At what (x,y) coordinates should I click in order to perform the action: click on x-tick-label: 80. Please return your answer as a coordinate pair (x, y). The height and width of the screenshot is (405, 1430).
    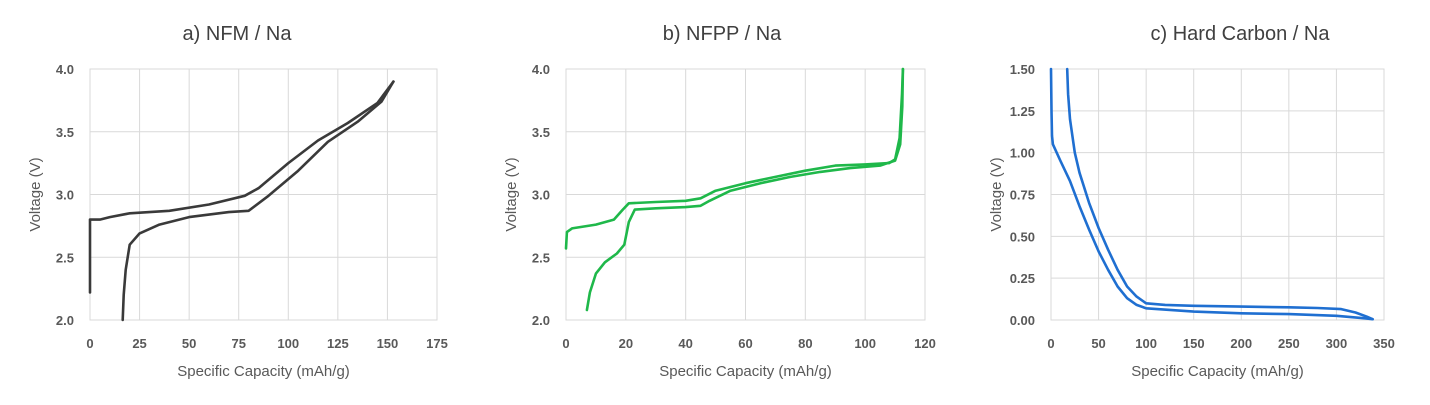
    Looking at the image, I should click on (805, 343).